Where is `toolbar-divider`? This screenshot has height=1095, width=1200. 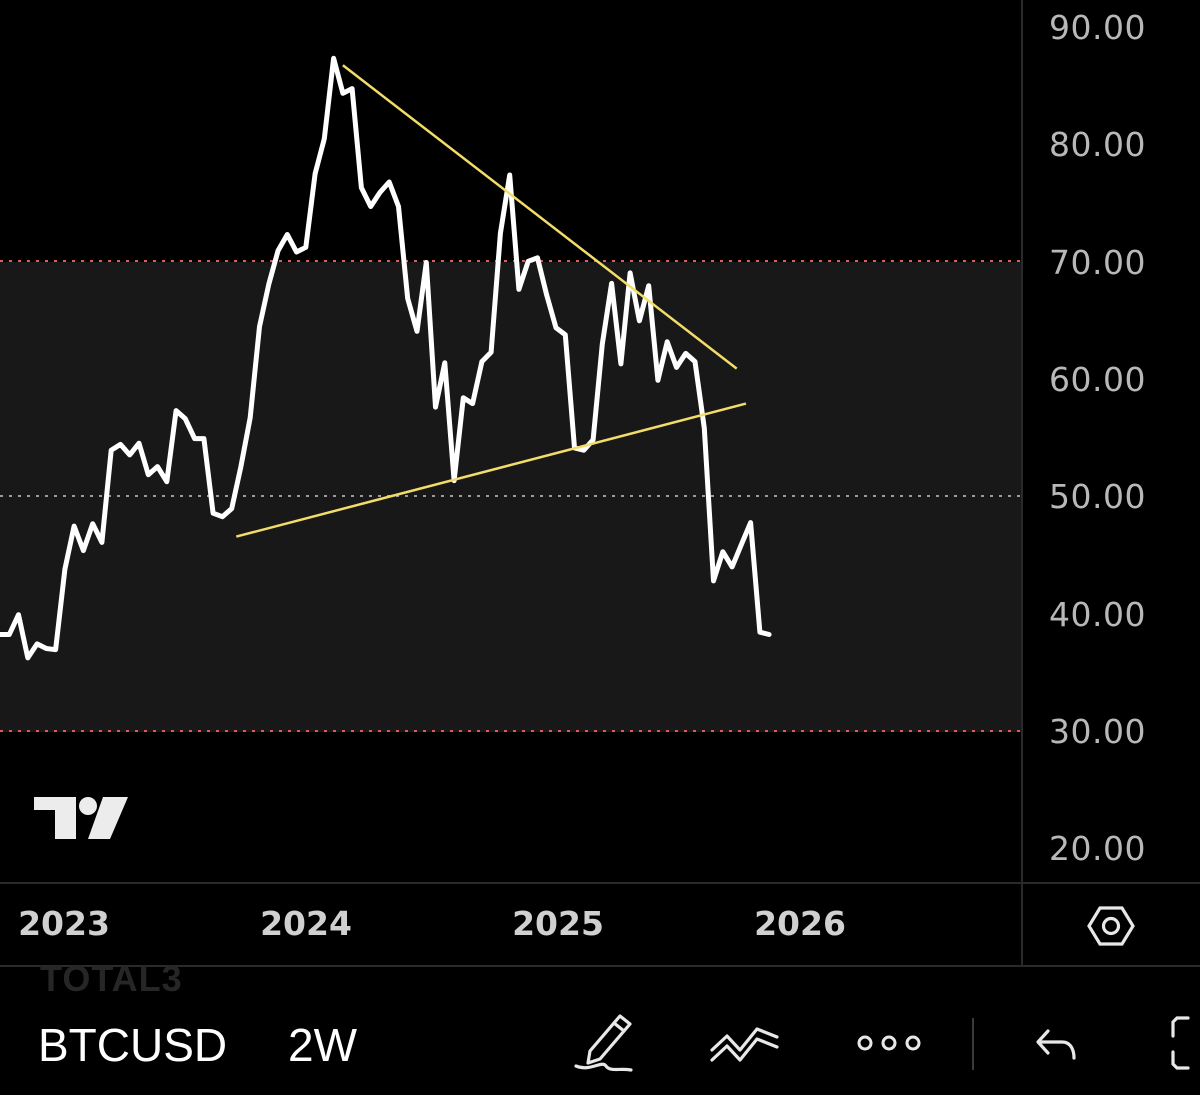
toolbar-divider is located at coordinates (973, 1044).